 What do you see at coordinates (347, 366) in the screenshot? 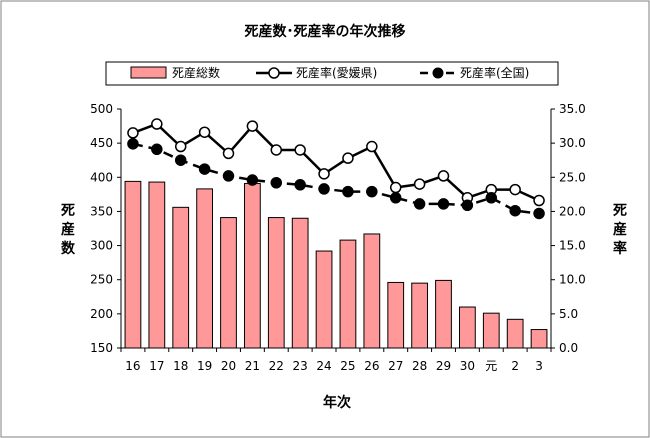
I see `x-tick-label: 25` at bounding box center [347, 366].